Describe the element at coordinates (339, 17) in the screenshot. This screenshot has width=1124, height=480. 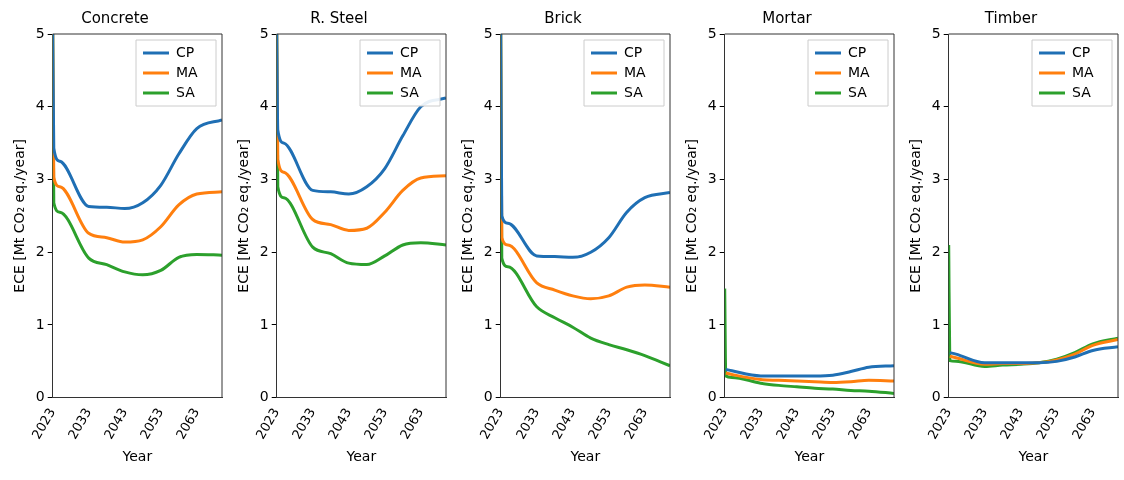
I see `chart-title: R. Steel` at that location.